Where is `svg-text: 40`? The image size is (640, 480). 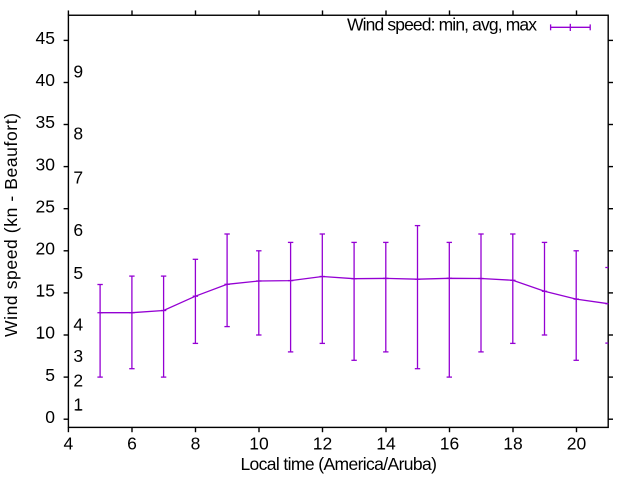 svg-text: 40 is located at coordinates (46, 80).